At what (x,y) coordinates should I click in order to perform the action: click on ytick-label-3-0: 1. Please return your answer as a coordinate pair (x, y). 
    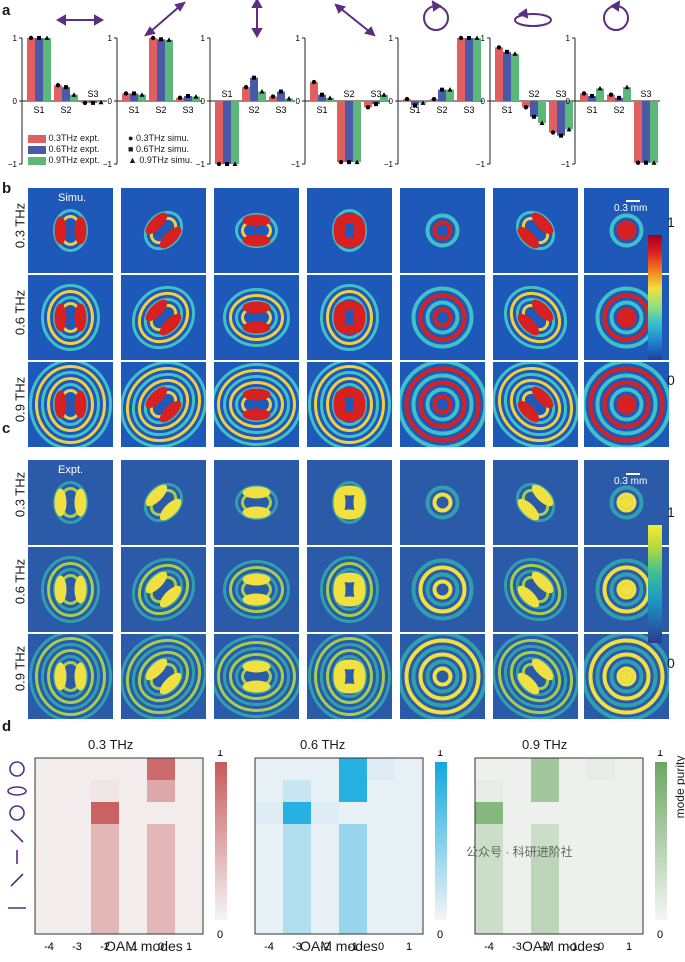
    Looking at the image, I should click on (298, 38).